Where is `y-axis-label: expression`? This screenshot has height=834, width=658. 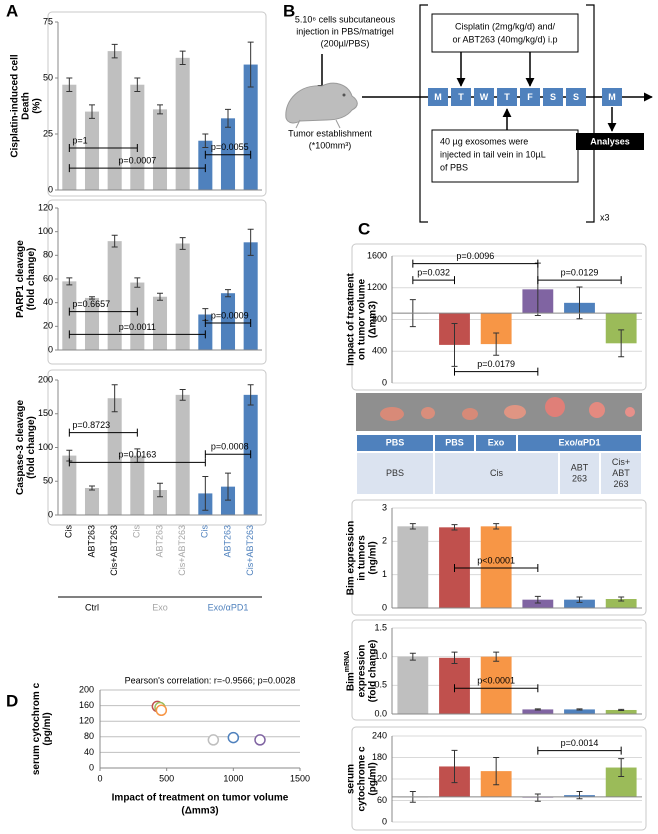
y-axis-label: expression is located at coordinates (362, 671).